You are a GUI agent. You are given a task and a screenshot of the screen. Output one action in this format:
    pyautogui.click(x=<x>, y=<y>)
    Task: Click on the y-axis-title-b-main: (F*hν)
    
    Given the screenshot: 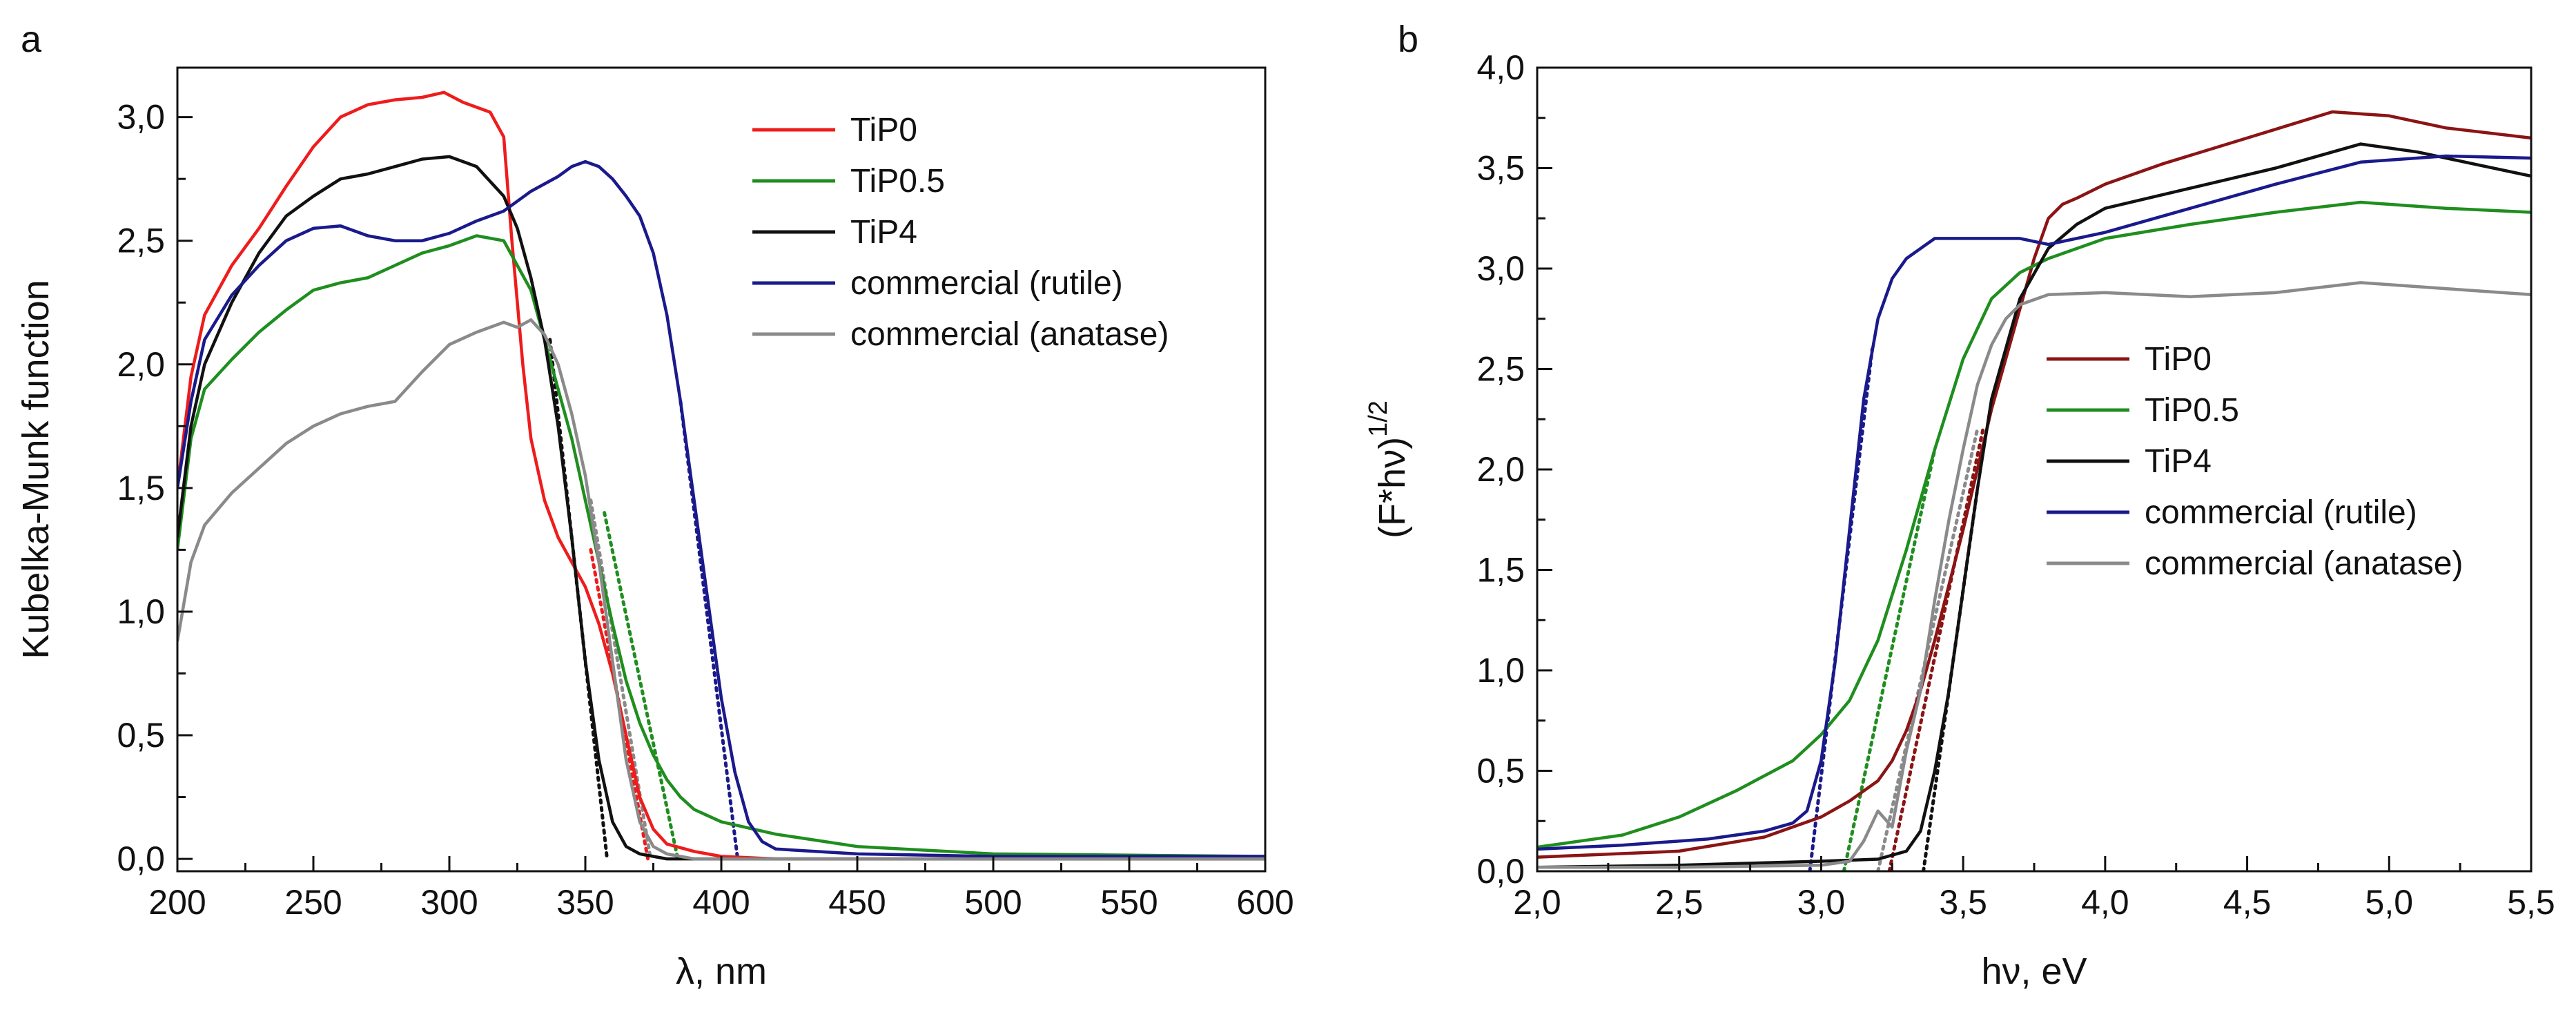 What is the action you would take?
    pyautogui.click(x=1392, y=487)
    